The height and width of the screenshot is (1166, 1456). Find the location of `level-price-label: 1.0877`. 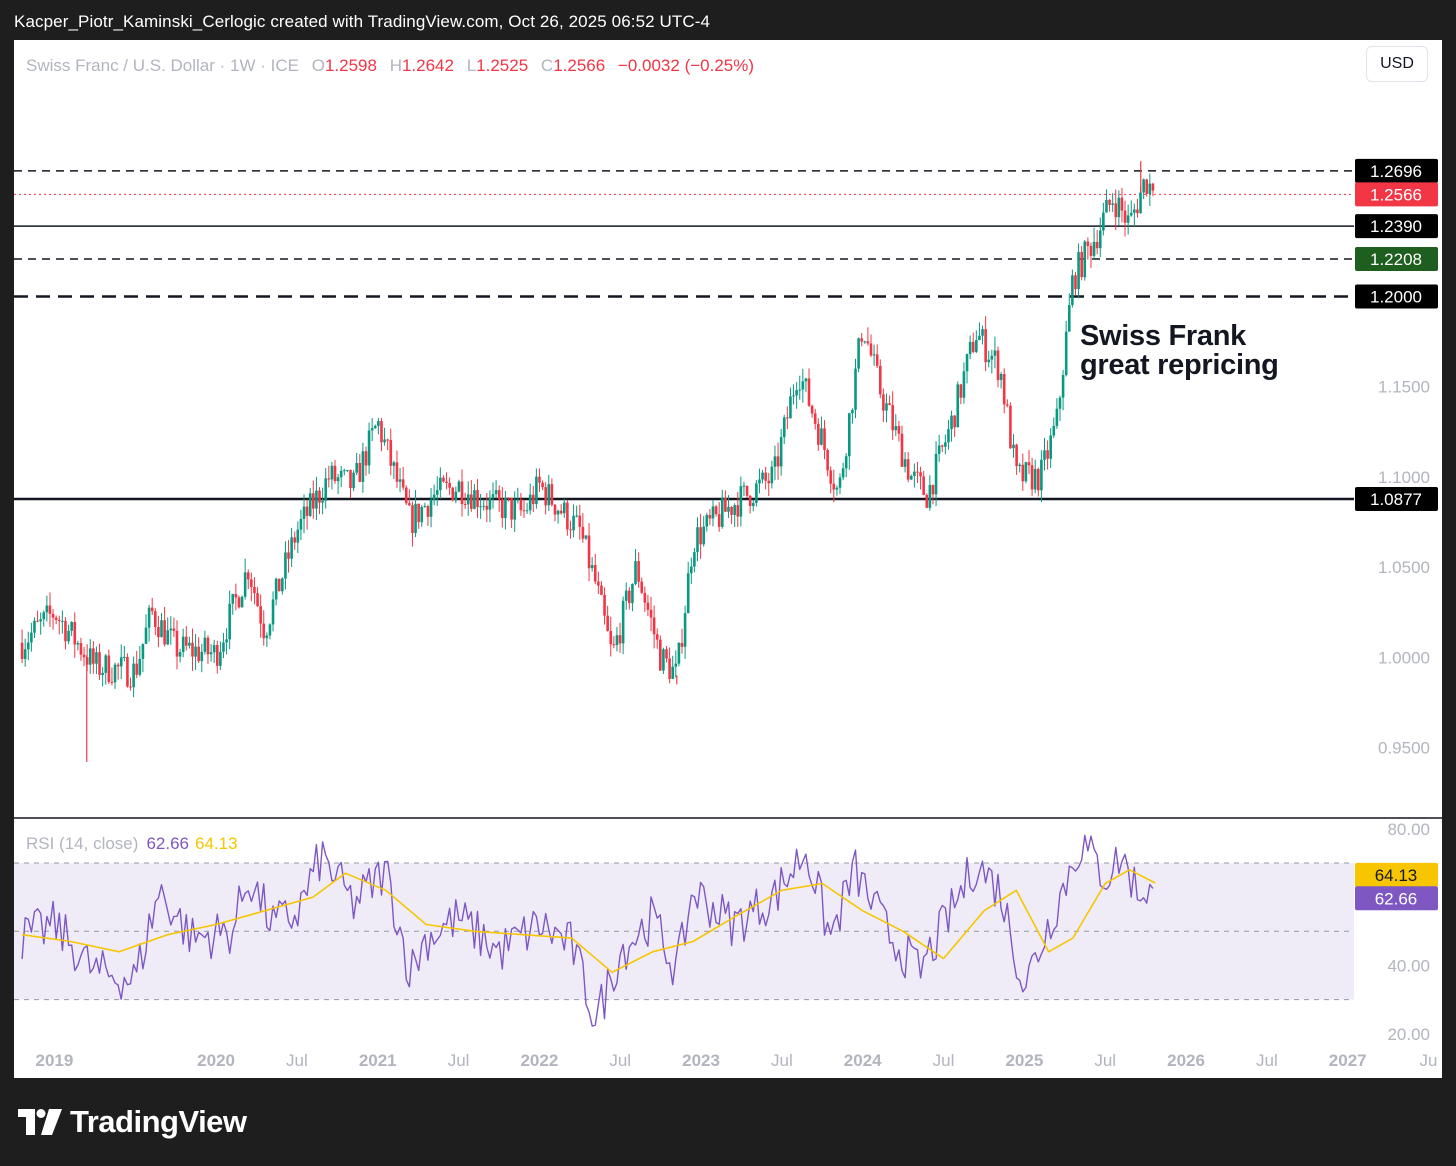

level-price-label: 1.0877 is located at coordinates (1396, 499).